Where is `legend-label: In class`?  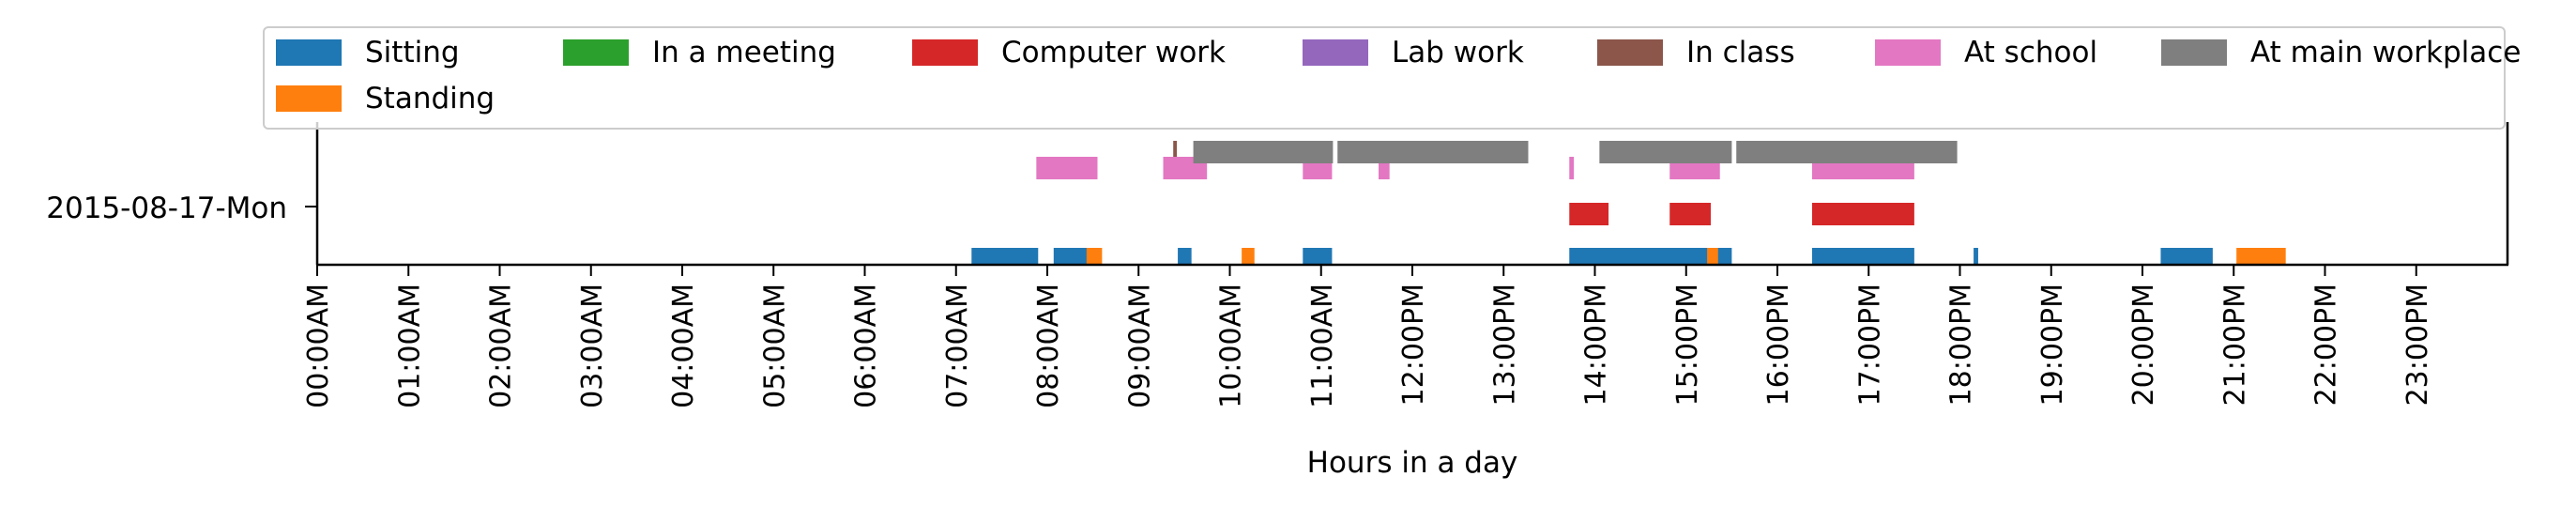 legend-label: In class is located at coordinates (1740, 52).